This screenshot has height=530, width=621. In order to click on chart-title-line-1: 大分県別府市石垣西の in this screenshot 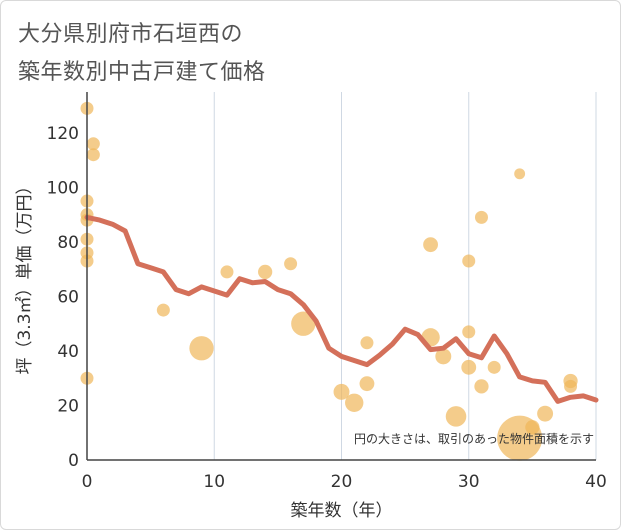, I will do `click(131, 34)`.